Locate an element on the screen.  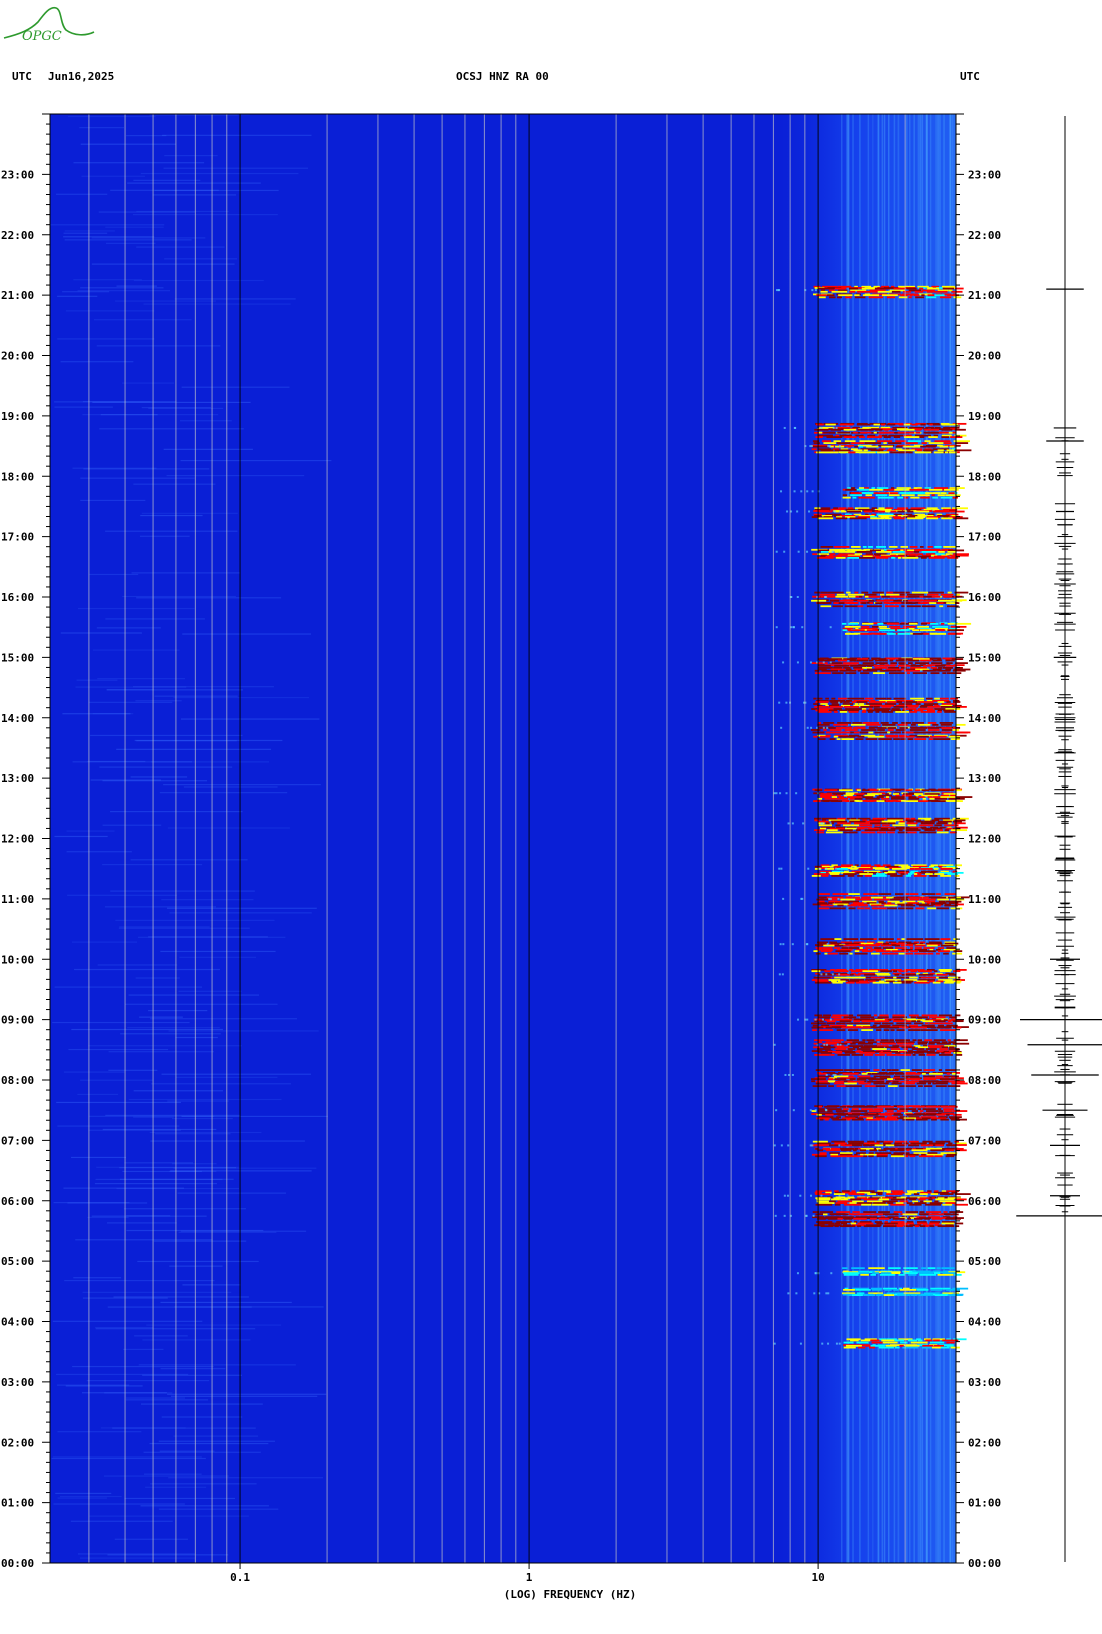
y-tick-label-right: 23:00 is located at coordinates (984, 174).